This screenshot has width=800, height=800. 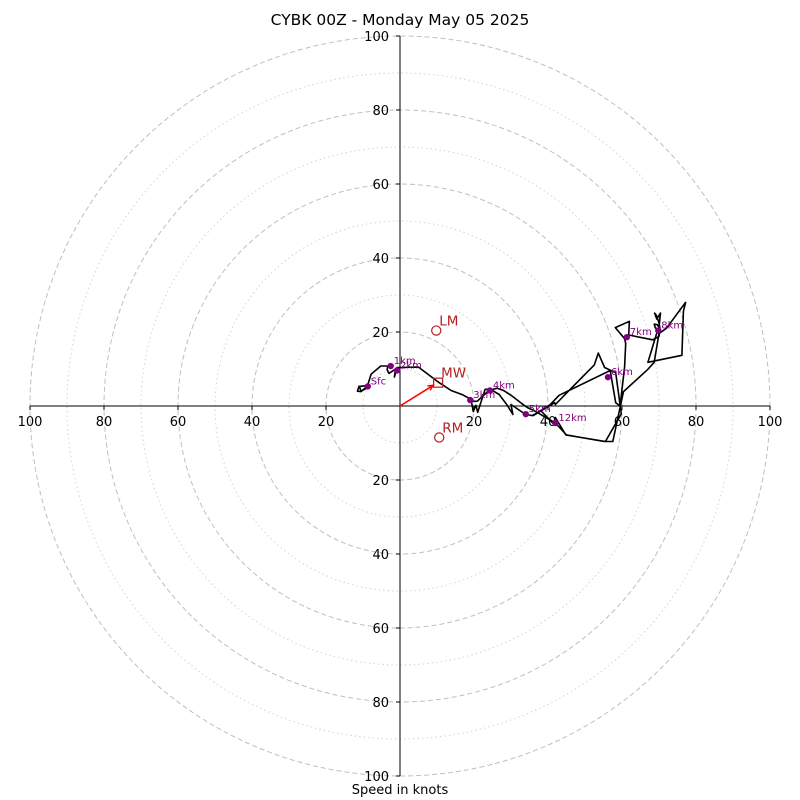 What do you see at coordinates (672, 326) in the screenshot?
I see `height-label-8km: 8km` at bounding box center [672, 326].